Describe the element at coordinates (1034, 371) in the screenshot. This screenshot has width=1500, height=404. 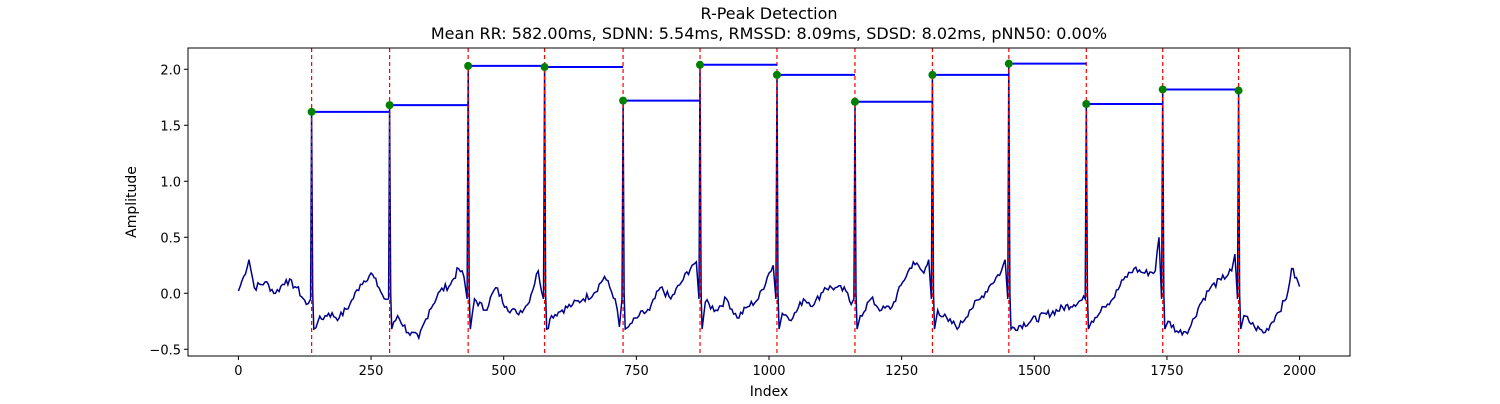
I see `x-tick-label-6: 1500` at that location.